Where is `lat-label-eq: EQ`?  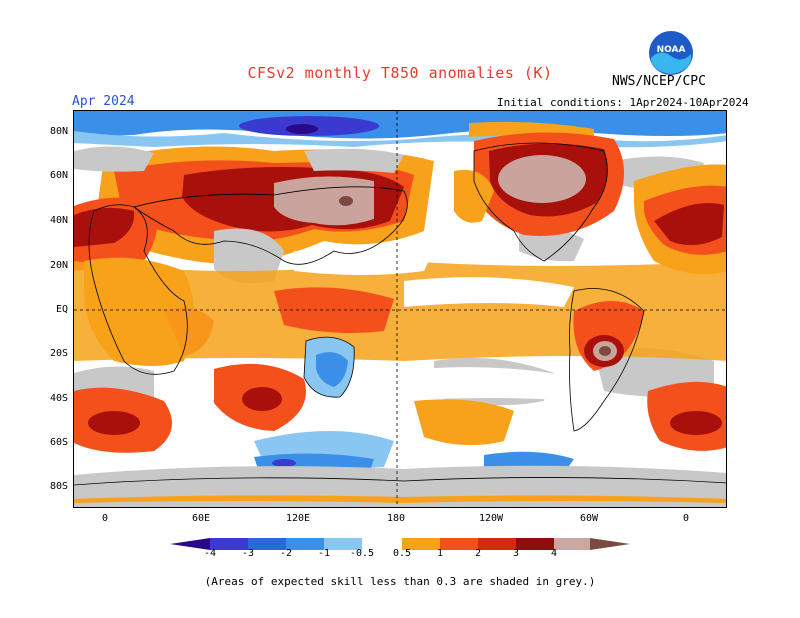
lat-label-eq: EQ is located at coordinates (61, 309).